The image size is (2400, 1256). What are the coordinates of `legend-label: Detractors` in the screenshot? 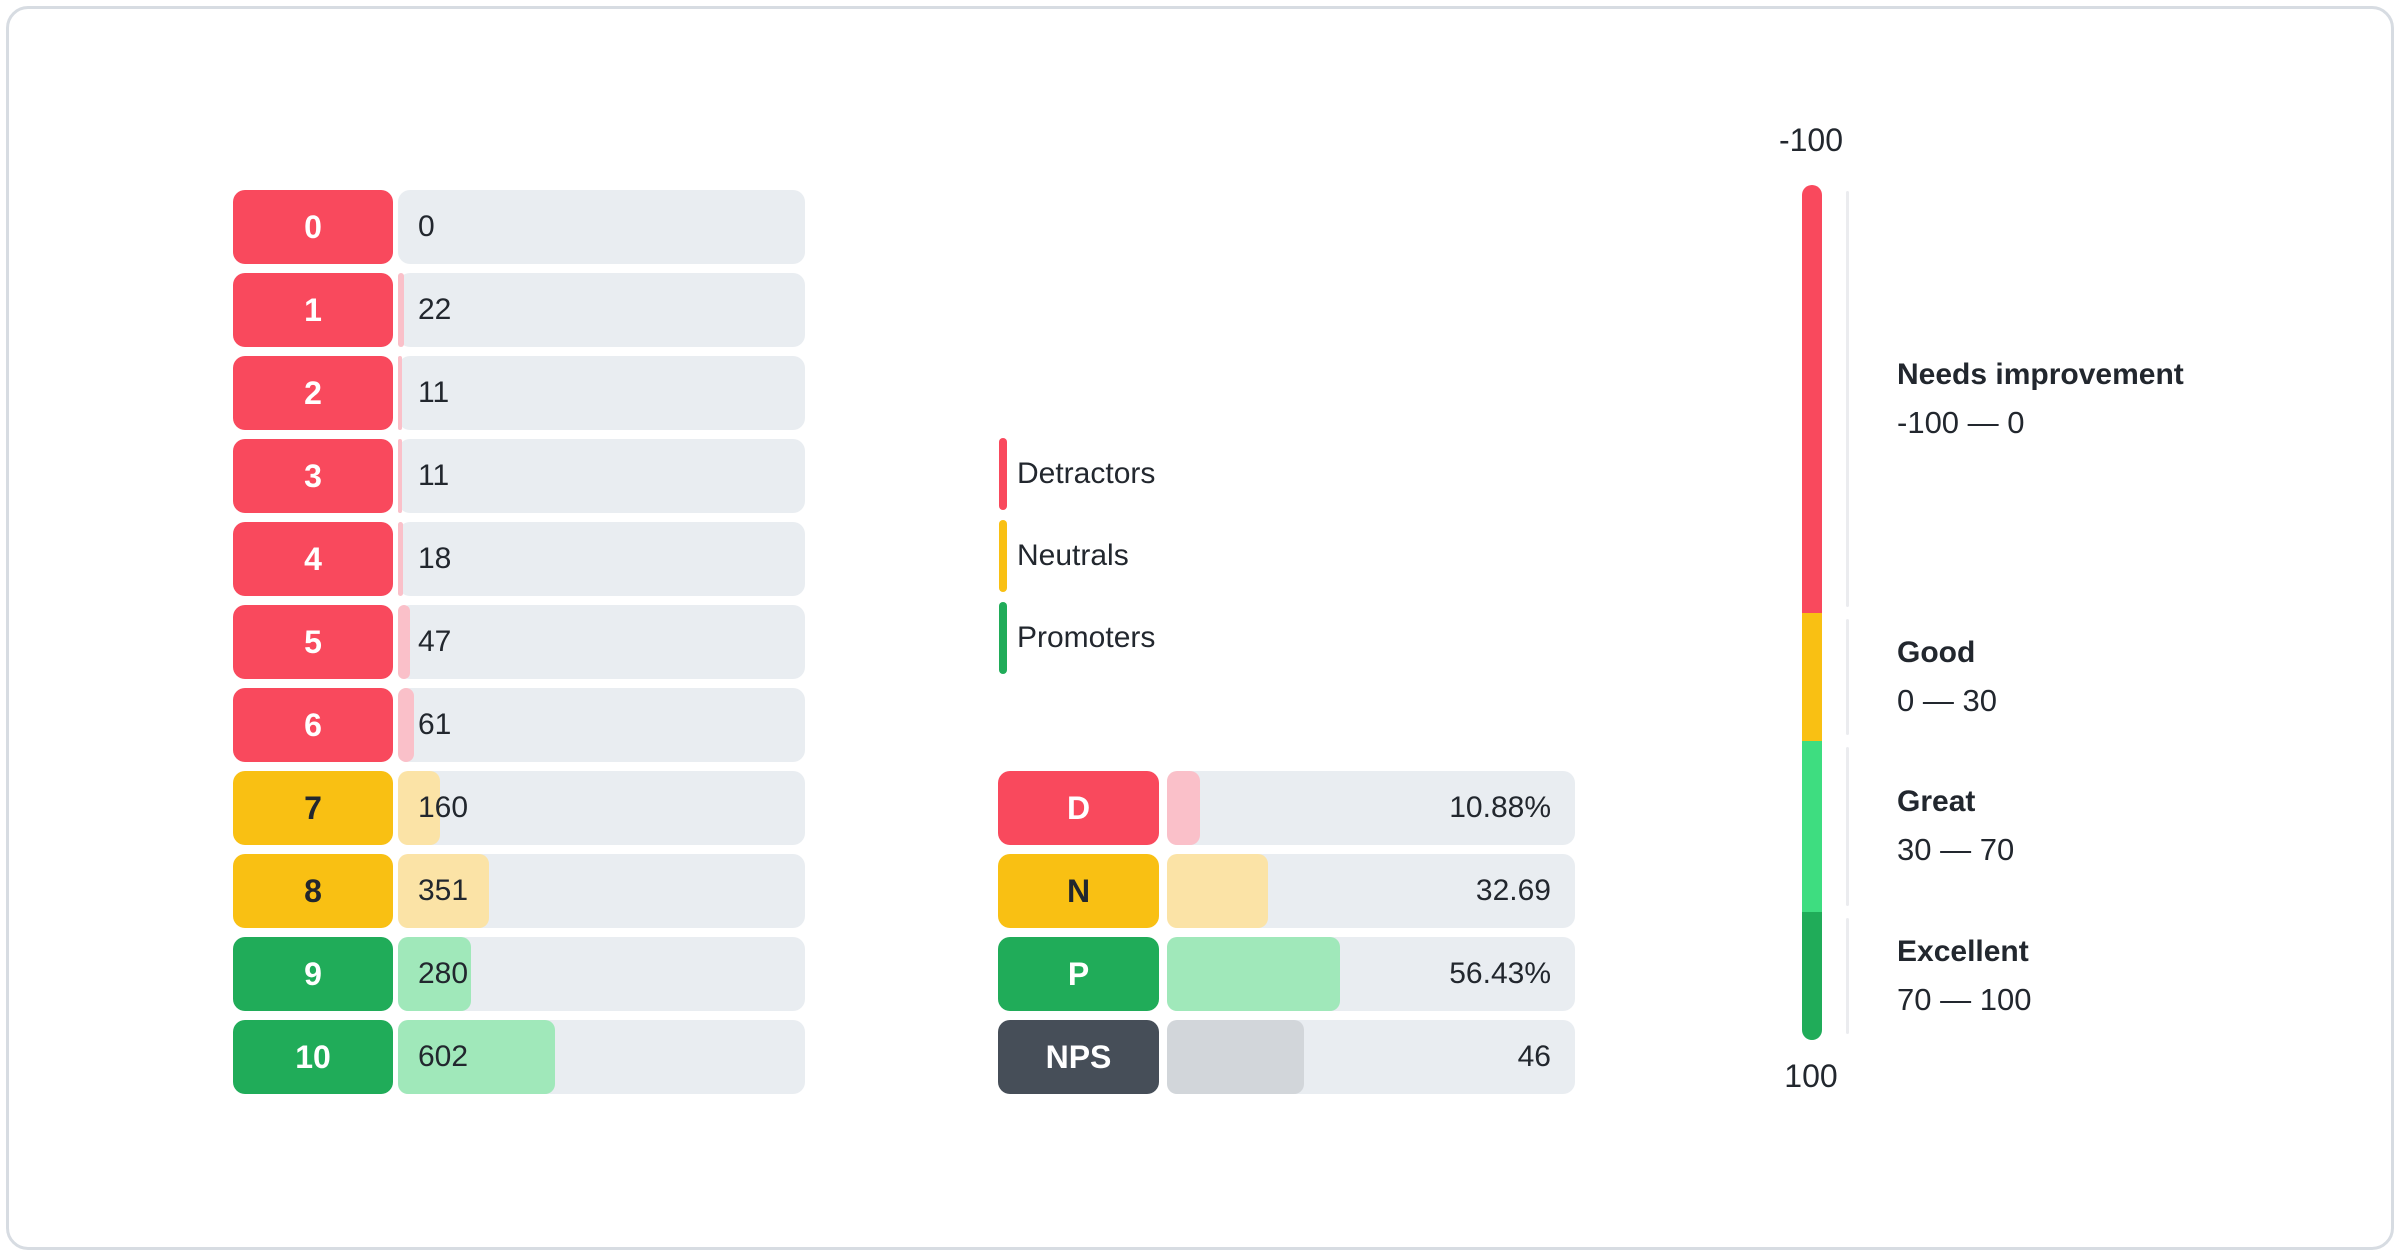 It's located at (1086, 473).